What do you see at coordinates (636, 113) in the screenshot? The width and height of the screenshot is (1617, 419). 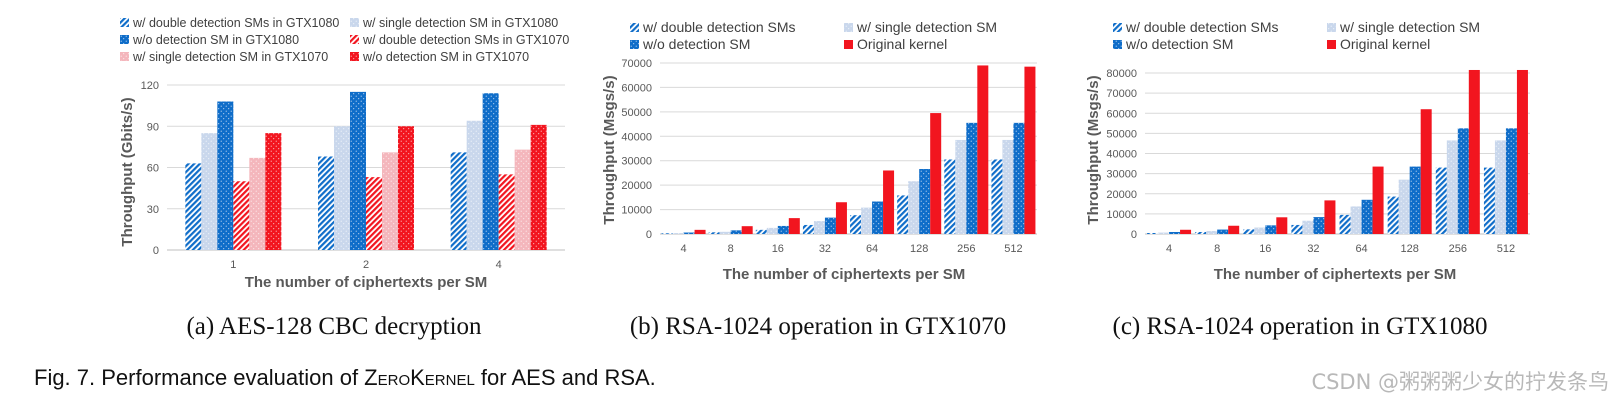 I see `y-tick-label: 50000` at bounding box center [636, 113].